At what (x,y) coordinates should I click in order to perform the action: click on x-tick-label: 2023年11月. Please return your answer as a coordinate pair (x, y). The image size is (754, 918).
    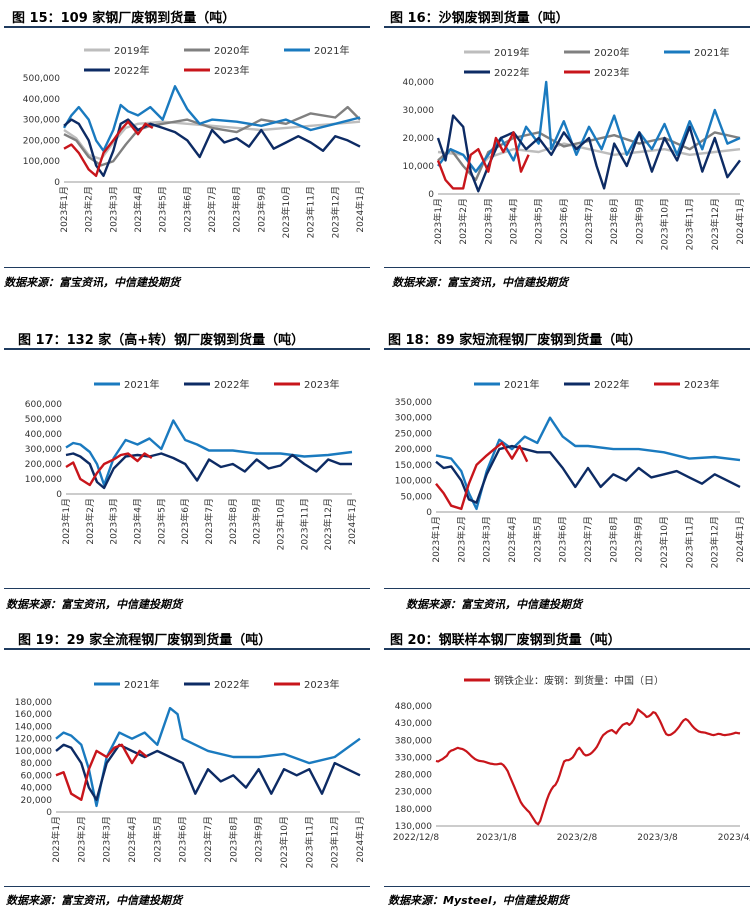
    Looking at the image, I should click on (311, 212).